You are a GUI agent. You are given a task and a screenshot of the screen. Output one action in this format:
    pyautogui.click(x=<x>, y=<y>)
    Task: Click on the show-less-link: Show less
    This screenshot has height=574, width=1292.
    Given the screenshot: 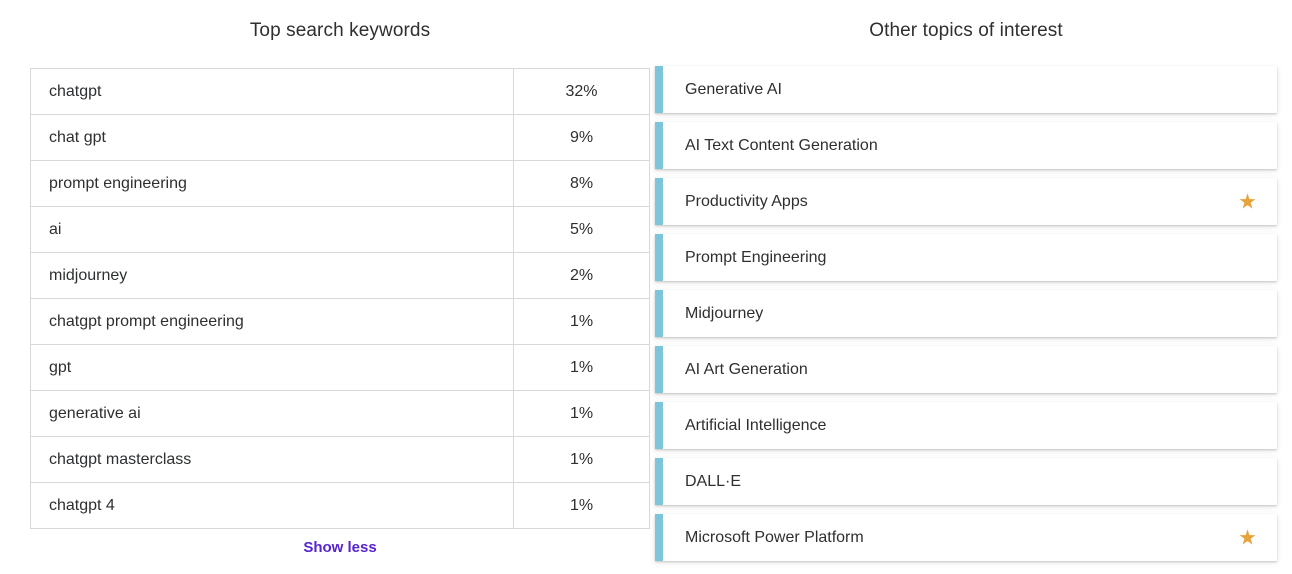 What is the action you would take?
    pyautogui.click(x=340, y=547)
    